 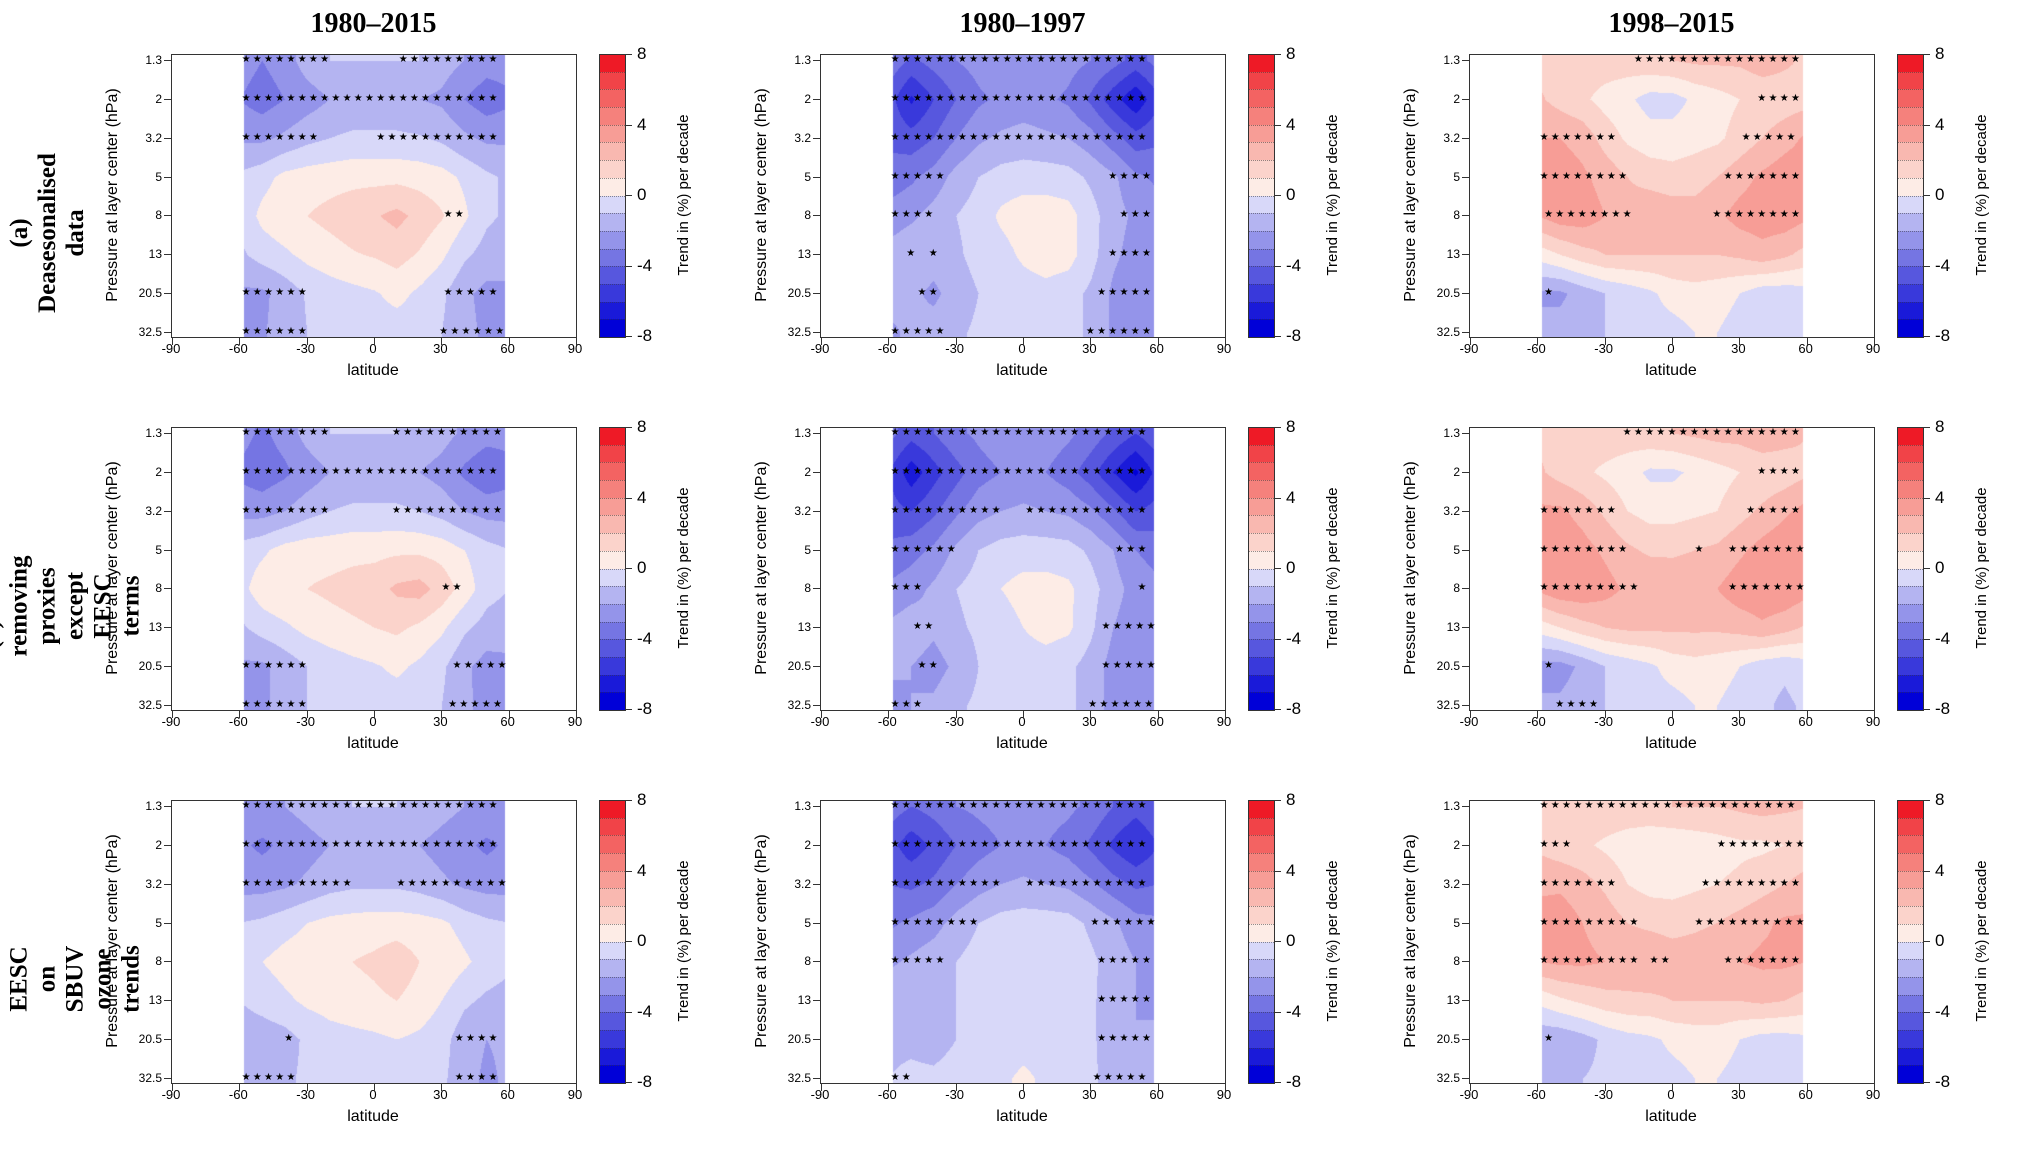 I want to click on x-tick-label: -90, so click(x=820, y=348).